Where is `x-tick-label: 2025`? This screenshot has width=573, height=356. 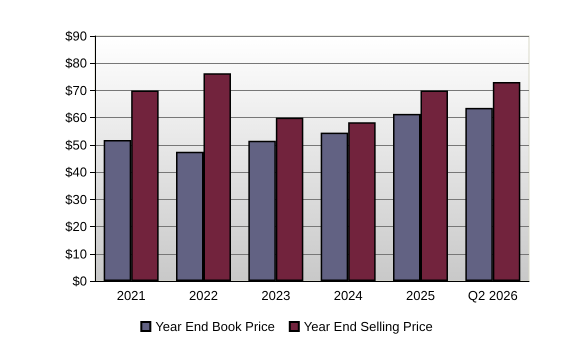
x-tick-label: 2025 is located at coordinates (420, 295).